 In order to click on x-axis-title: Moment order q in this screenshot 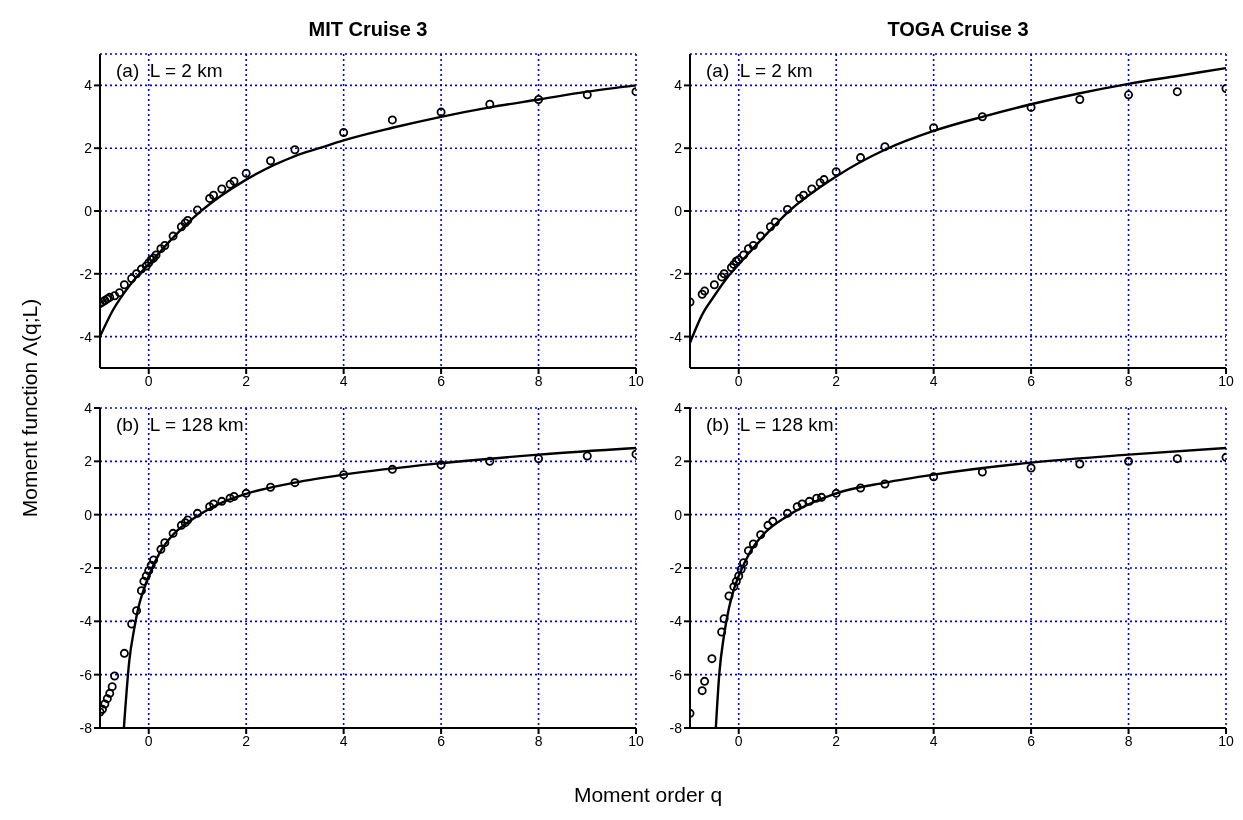, I will do `click(648, 795)`.